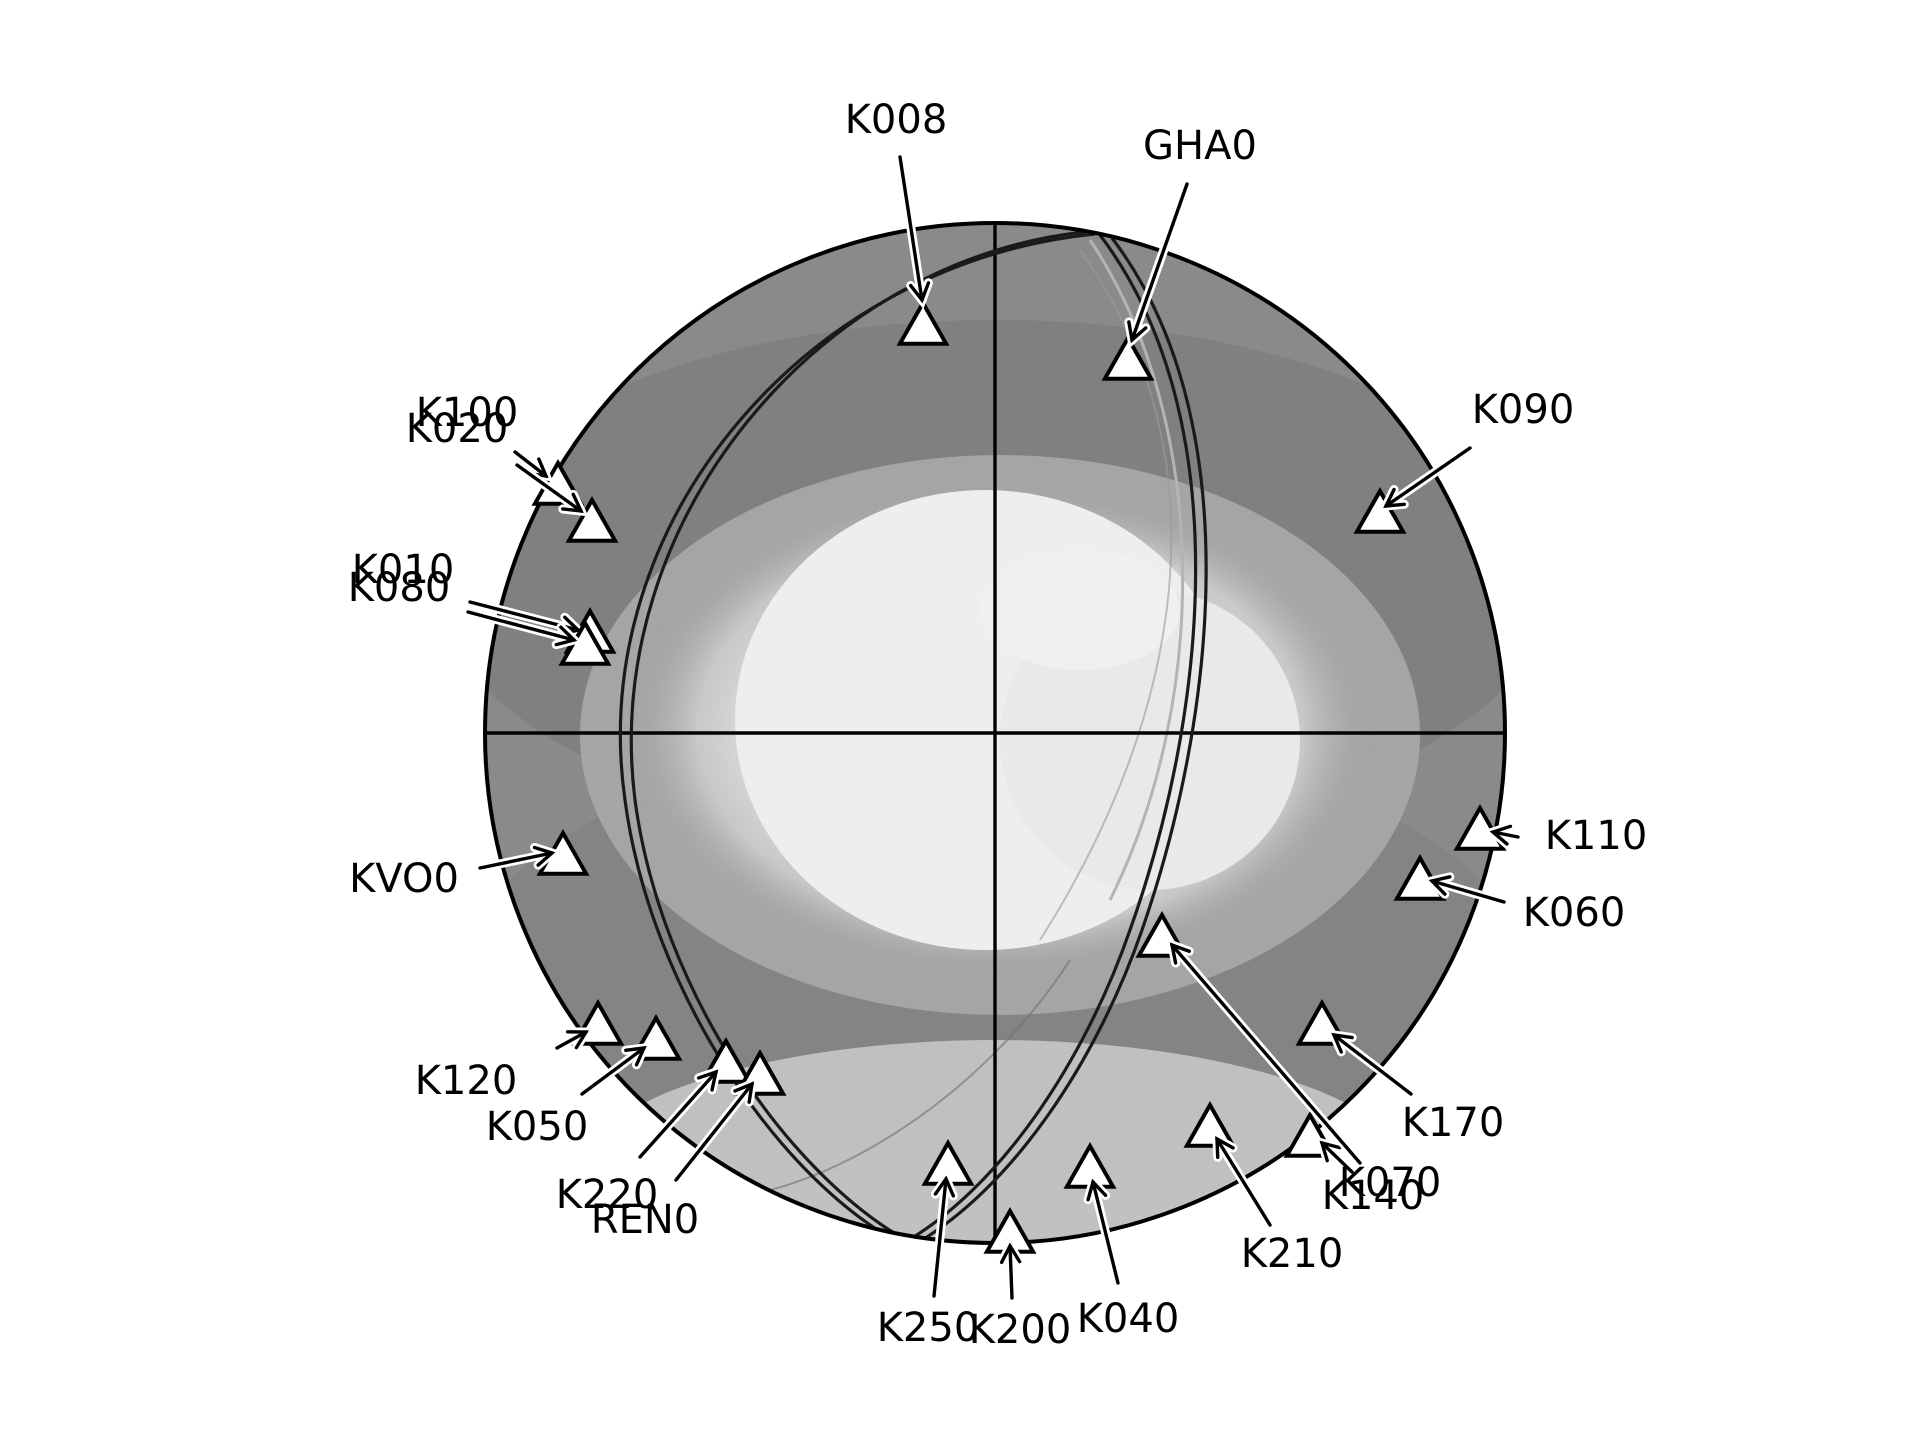 The image size is (1920, 1445). I want to click on station-k210: K210, so click(1263, 1188).